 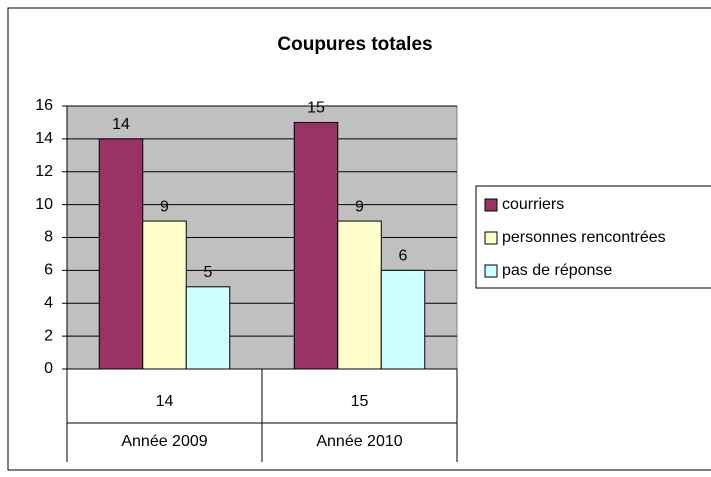 I want to click on y-tick-label: 6, so click(x=48, y=270).